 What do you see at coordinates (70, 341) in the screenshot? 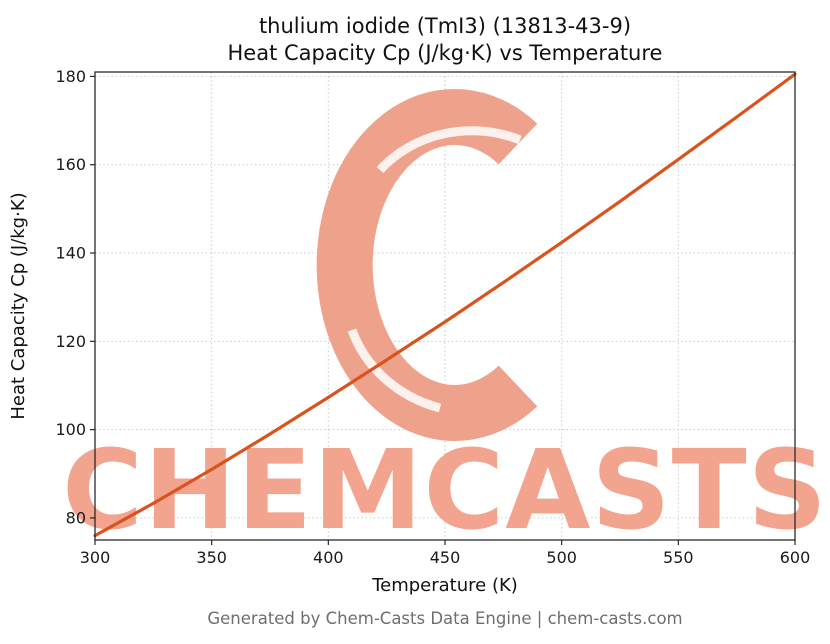
I see `y-tick-label-120: 120` at bounding box center [70, 341].